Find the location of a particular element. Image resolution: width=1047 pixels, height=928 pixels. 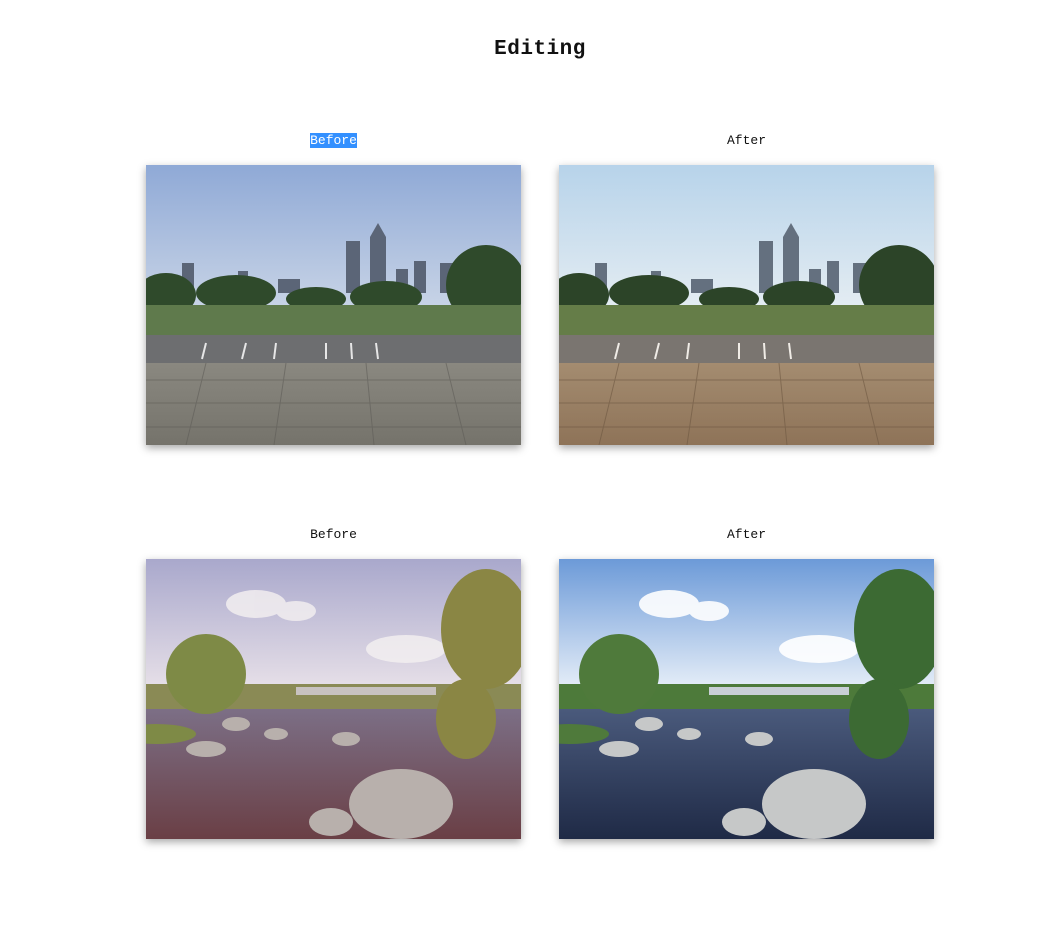

after-image-river is located at coordinates (746, 699).